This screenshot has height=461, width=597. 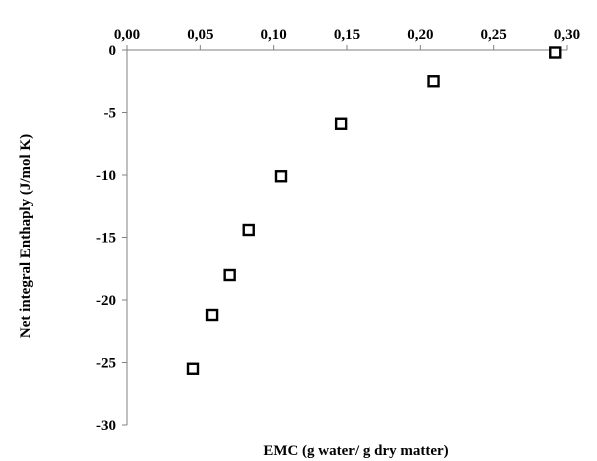 What do you see at coordinates (106, 364) in the screenshot?
I see `y-tick-label: -25` at bounding box center [106, 364].